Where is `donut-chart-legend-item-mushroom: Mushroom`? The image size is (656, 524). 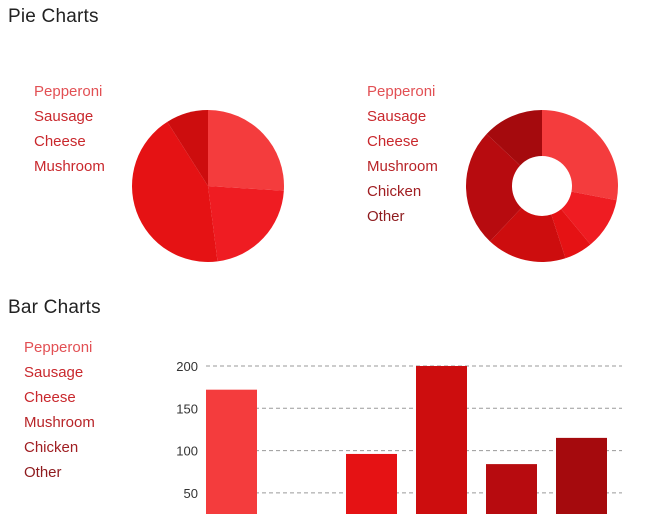 donut-chart-legend-item-mushroom: Mushroom is located at coordinates (402, 166).